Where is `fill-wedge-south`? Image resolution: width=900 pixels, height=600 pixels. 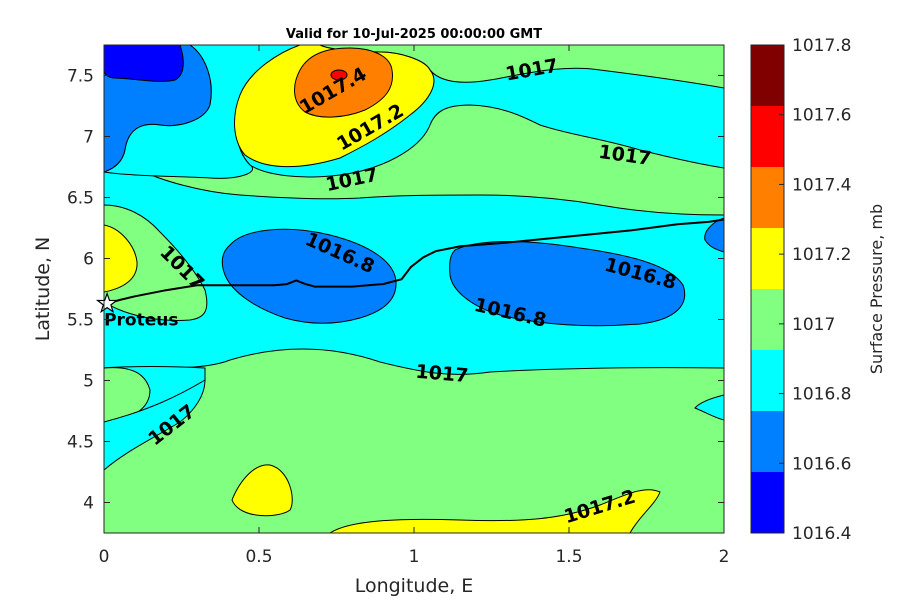
fill-wedge-south is located at coordinates (155, 425).